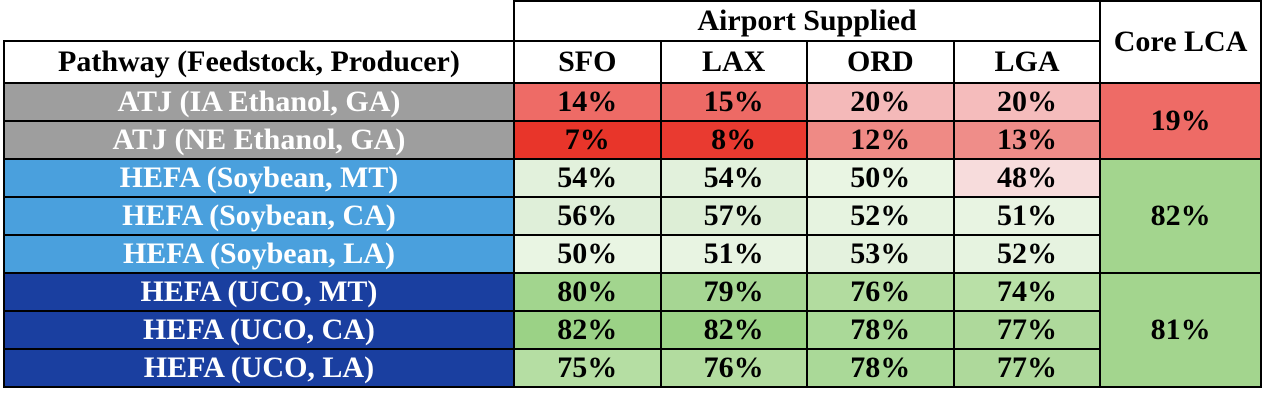  I want to click on airport-header-lga: LGA, so click(1027, 62).